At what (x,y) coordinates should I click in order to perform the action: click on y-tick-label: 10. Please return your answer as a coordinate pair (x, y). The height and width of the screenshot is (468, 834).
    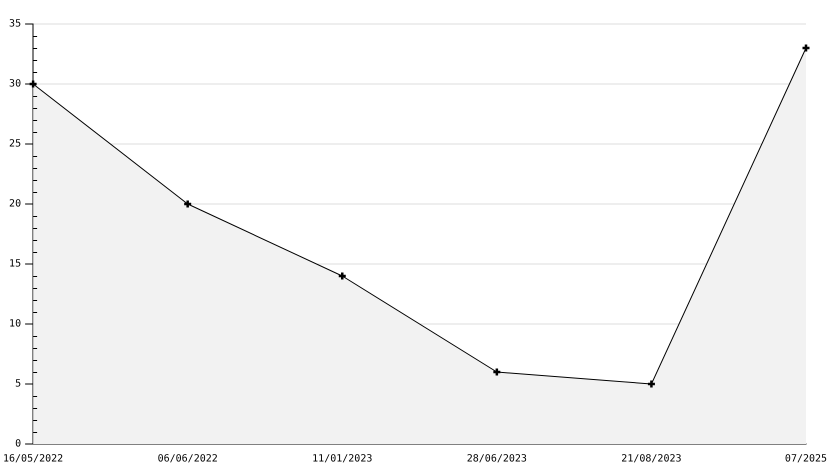
    Looking at the image, I should click on (15, 324).